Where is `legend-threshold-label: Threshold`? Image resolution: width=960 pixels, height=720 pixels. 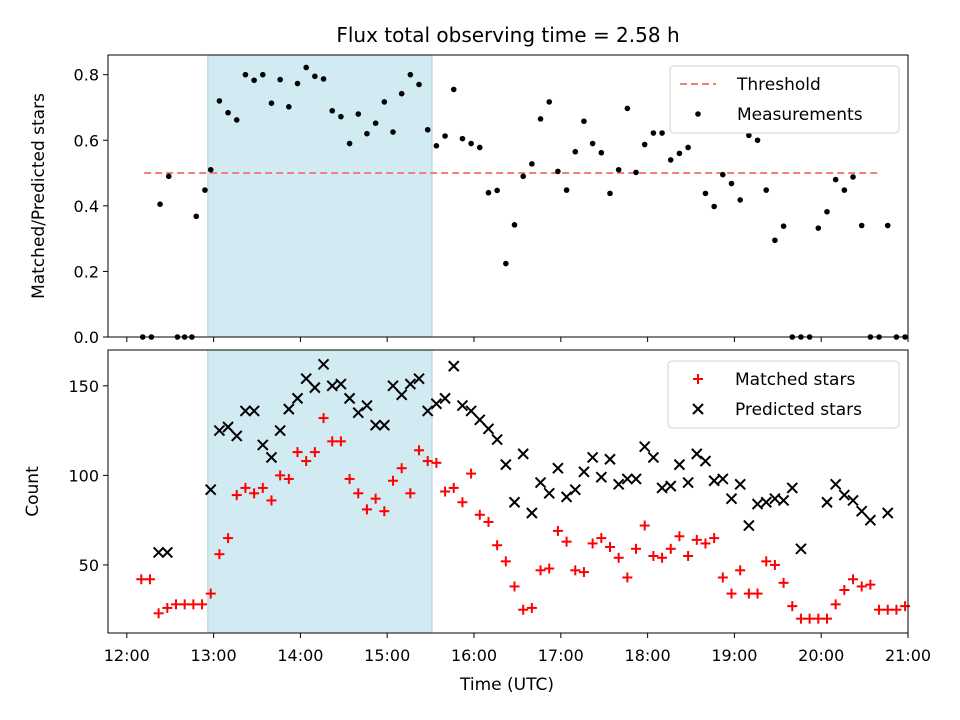
legend-threshold-label: Threshold is located at coordinates (778, 85).